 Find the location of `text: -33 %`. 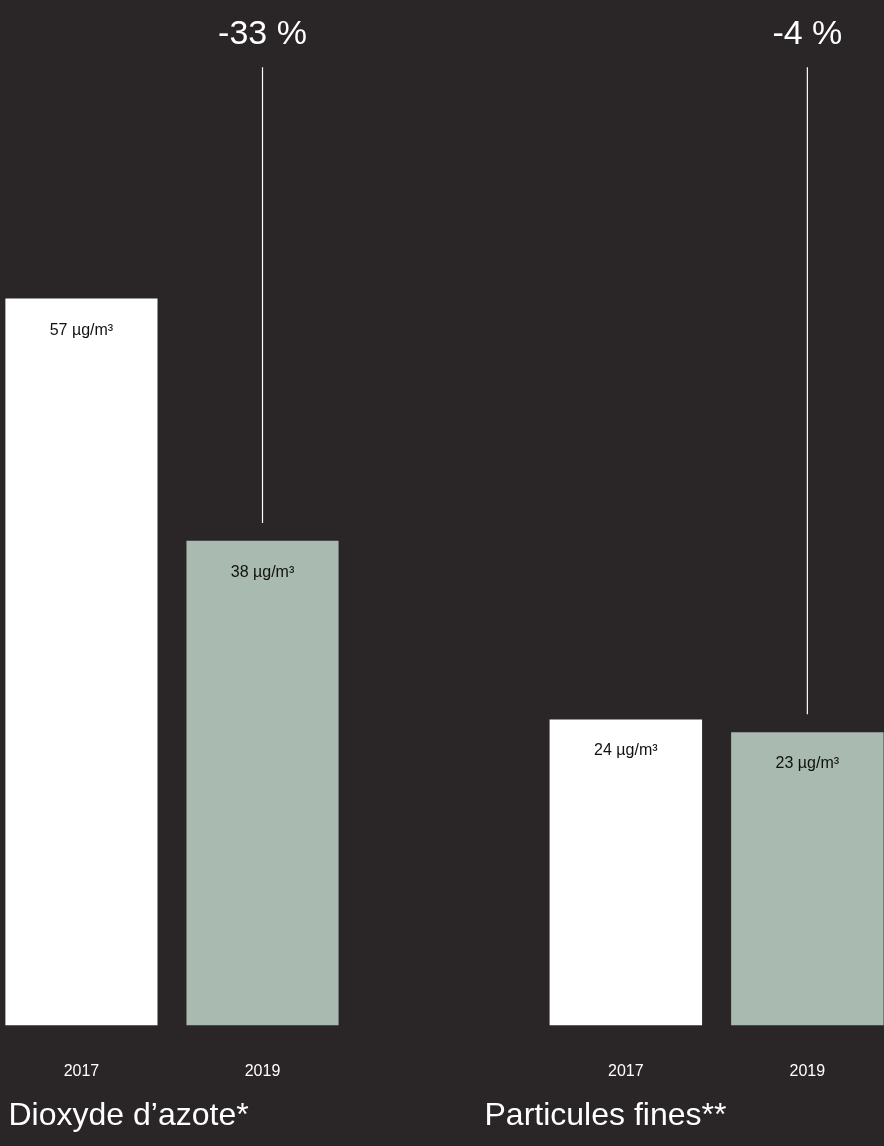

text: -33 % is located at coordinates (262, 31).